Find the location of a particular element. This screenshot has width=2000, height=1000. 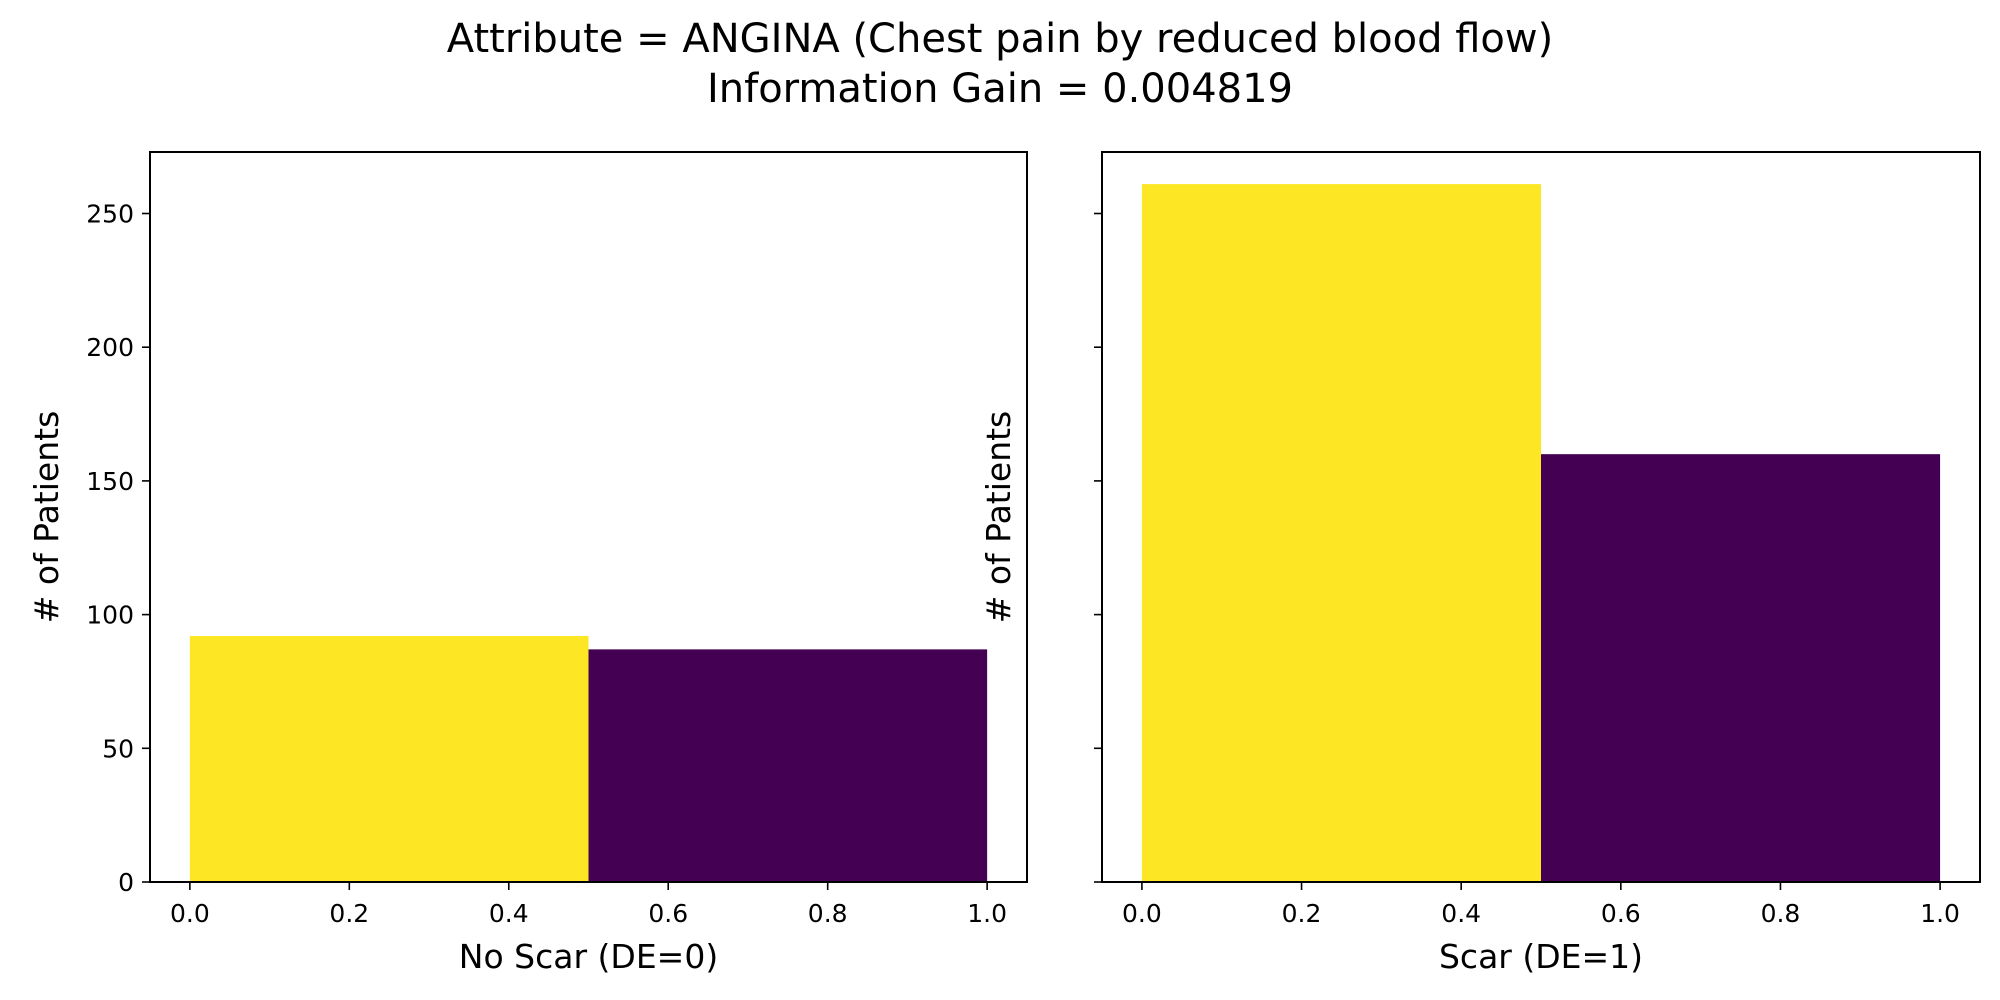

y-tick-label: 50 is located at coordinates (118, 748).